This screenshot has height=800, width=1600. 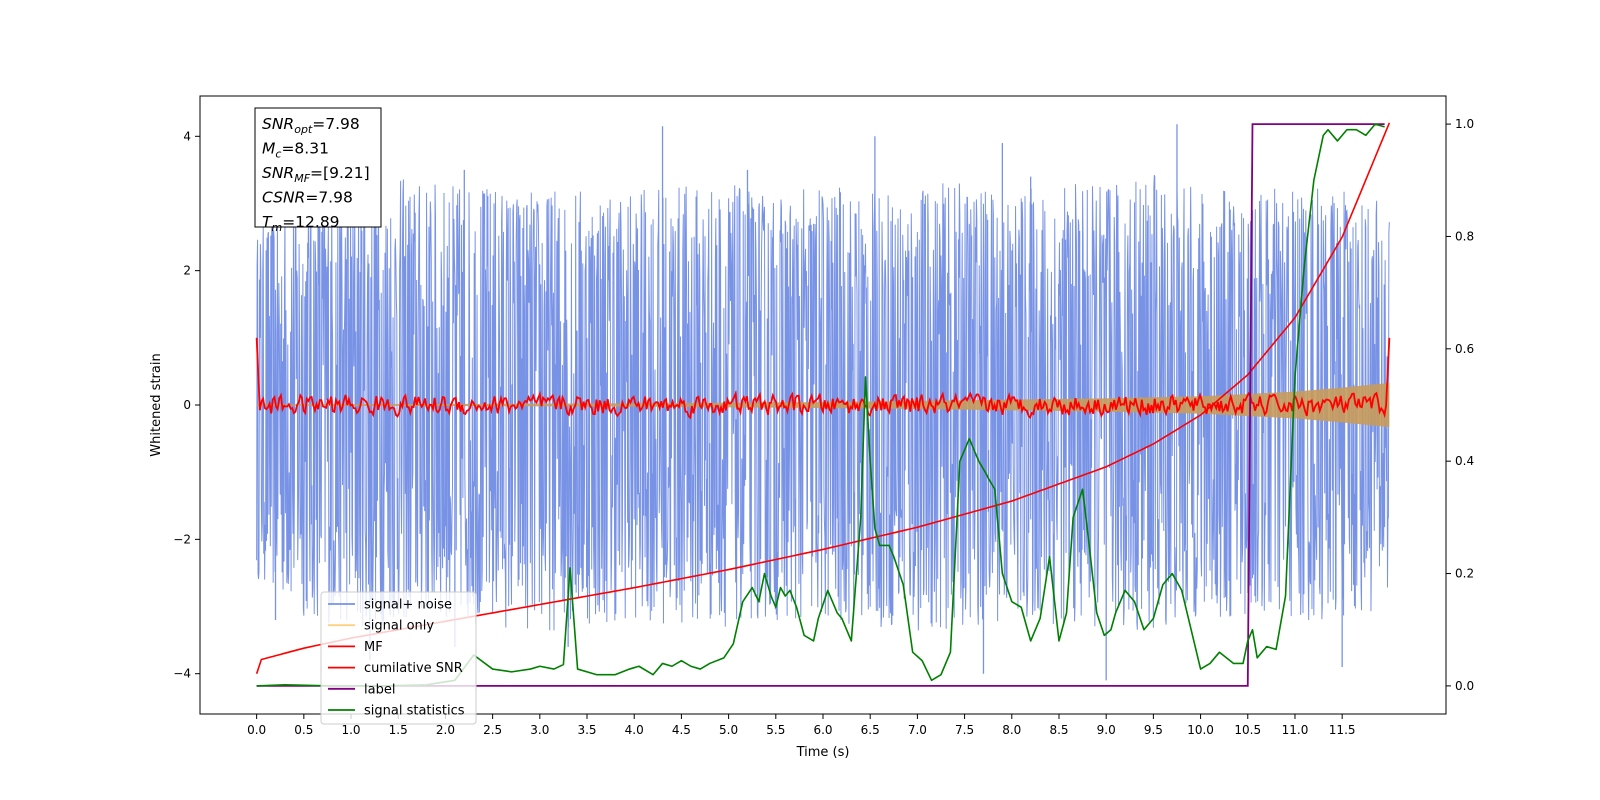 What do you see at coordinates (1464, 574) in the screenshot?
I see `y2-tick-label-1: 0.2` at bounding box center [1464, 574].